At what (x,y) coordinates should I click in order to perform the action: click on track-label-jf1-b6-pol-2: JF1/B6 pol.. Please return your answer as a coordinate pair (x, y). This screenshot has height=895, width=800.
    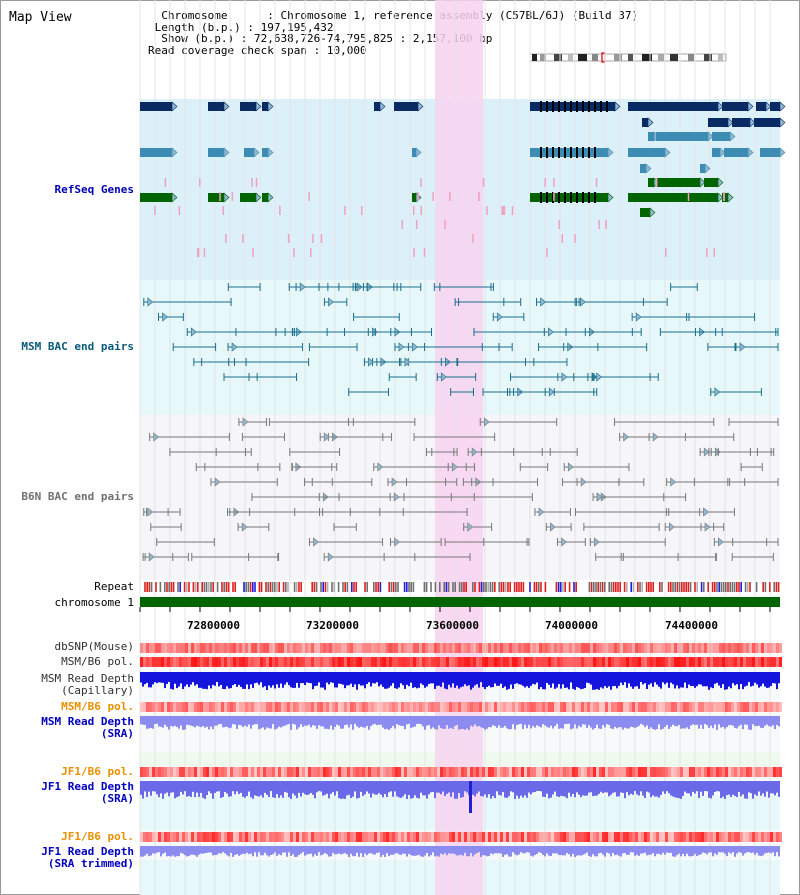
    Looking at the image, I should click on (97, 836).